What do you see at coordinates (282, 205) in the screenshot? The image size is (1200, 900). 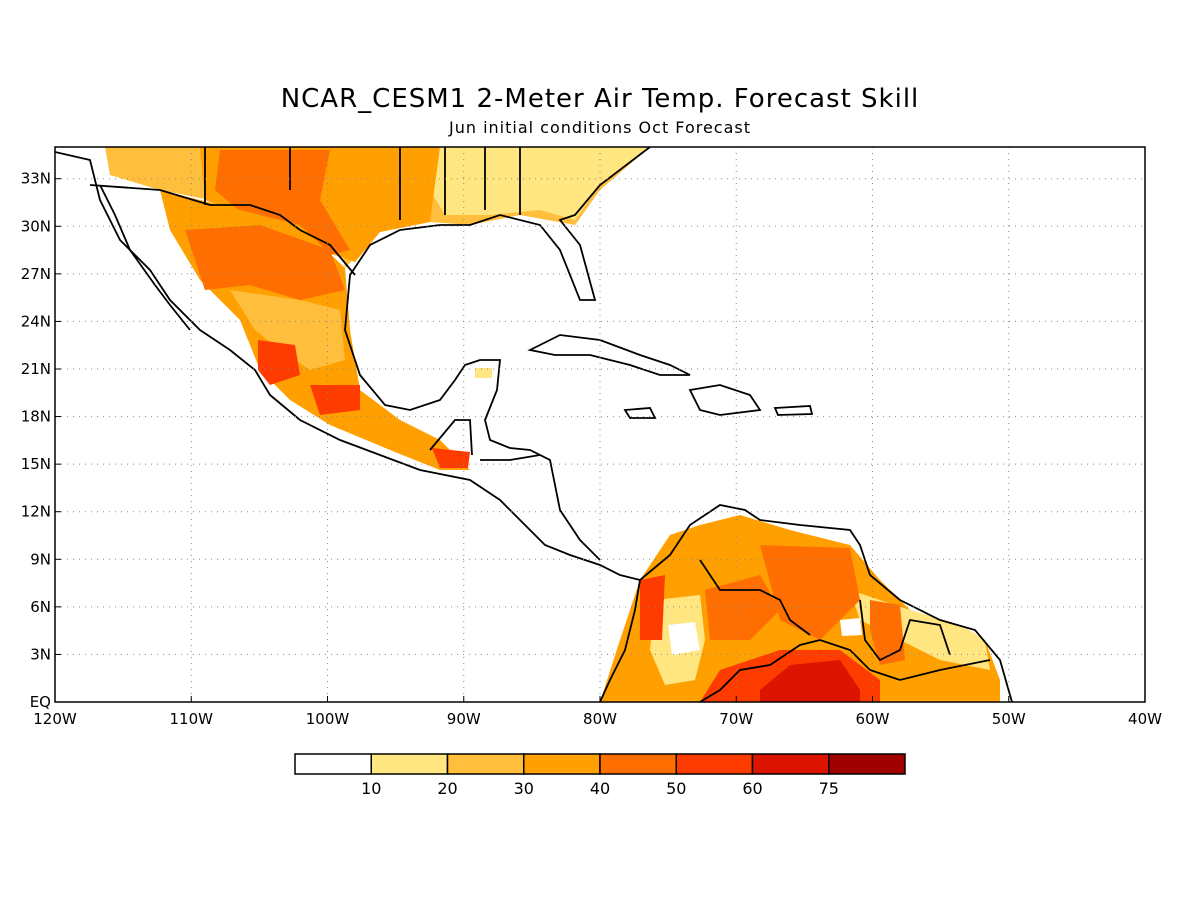 I see `shade-texas-core` at bounding box center [282, 205].